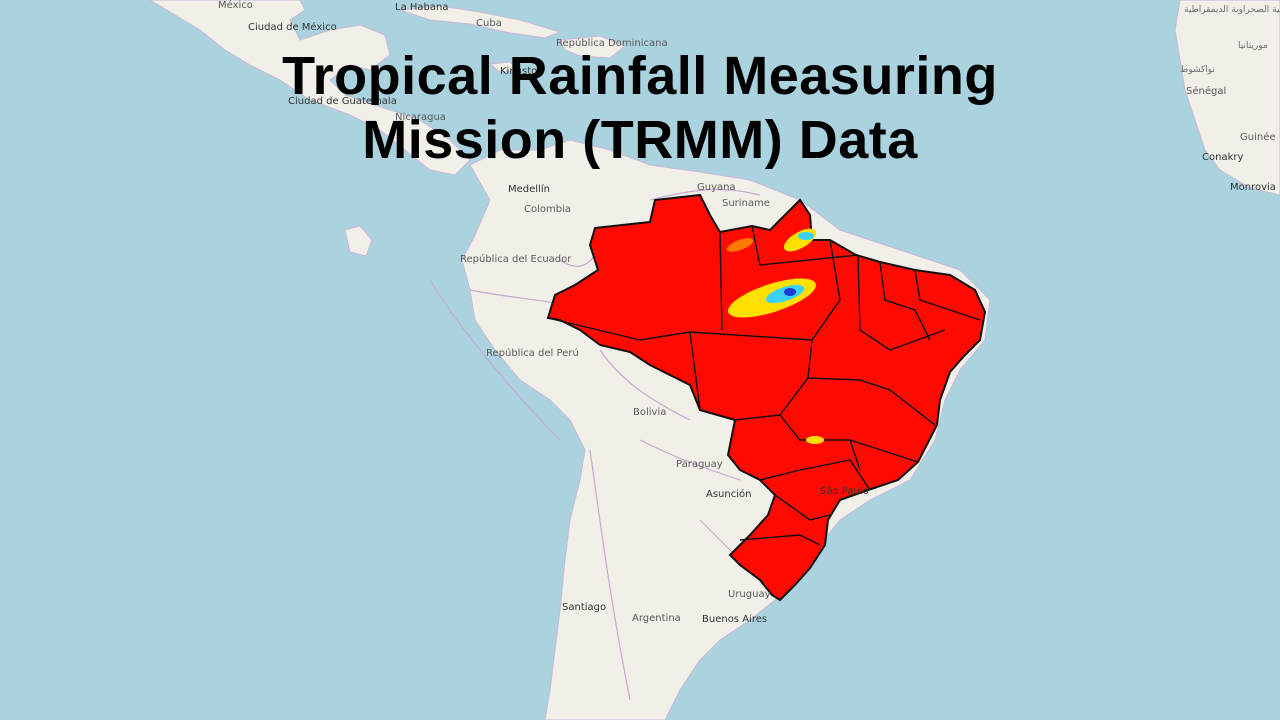 Image resolution: width=1280 pixels, height=720 pixels. I want to click on label-senegal: Sénégal, so click(1206, 91).